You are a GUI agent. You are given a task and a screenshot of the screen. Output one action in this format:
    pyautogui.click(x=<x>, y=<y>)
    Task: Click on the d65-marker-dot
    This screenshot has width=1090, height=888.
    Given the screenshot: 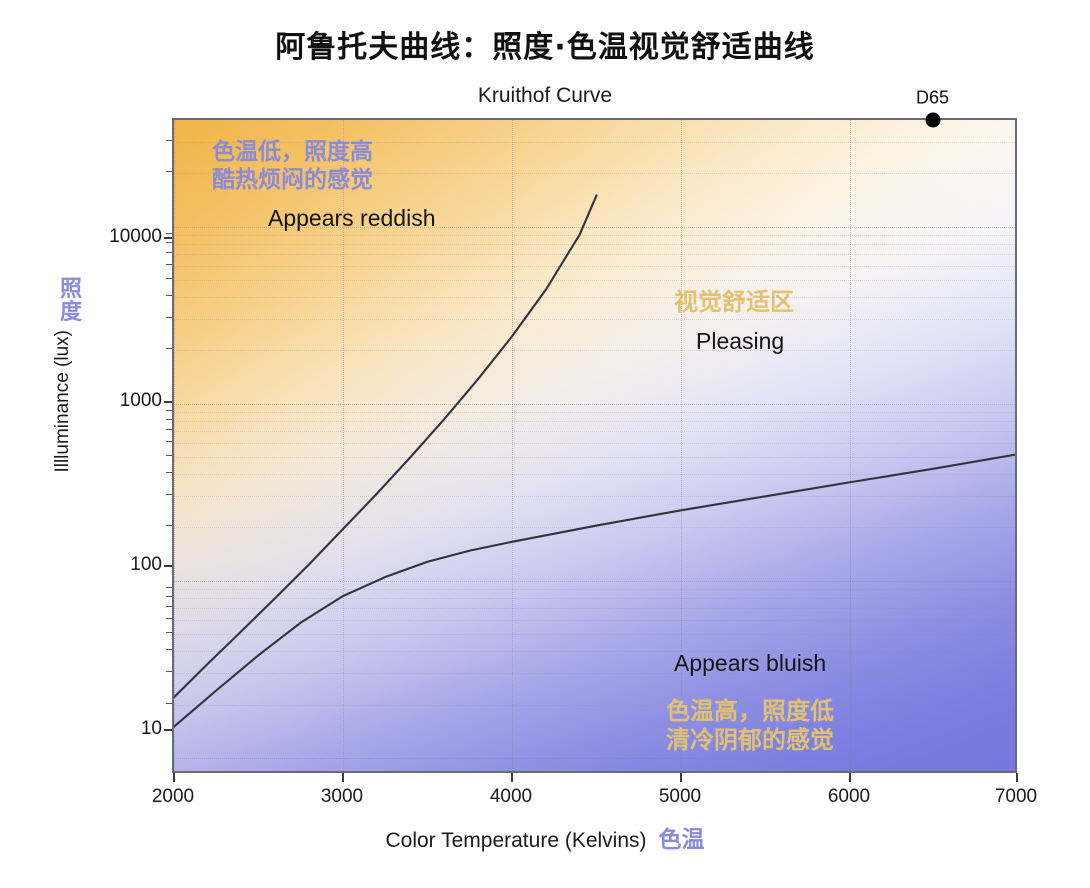 What is the action you would take?
    pyautogui.click(x=932, y=120)
    